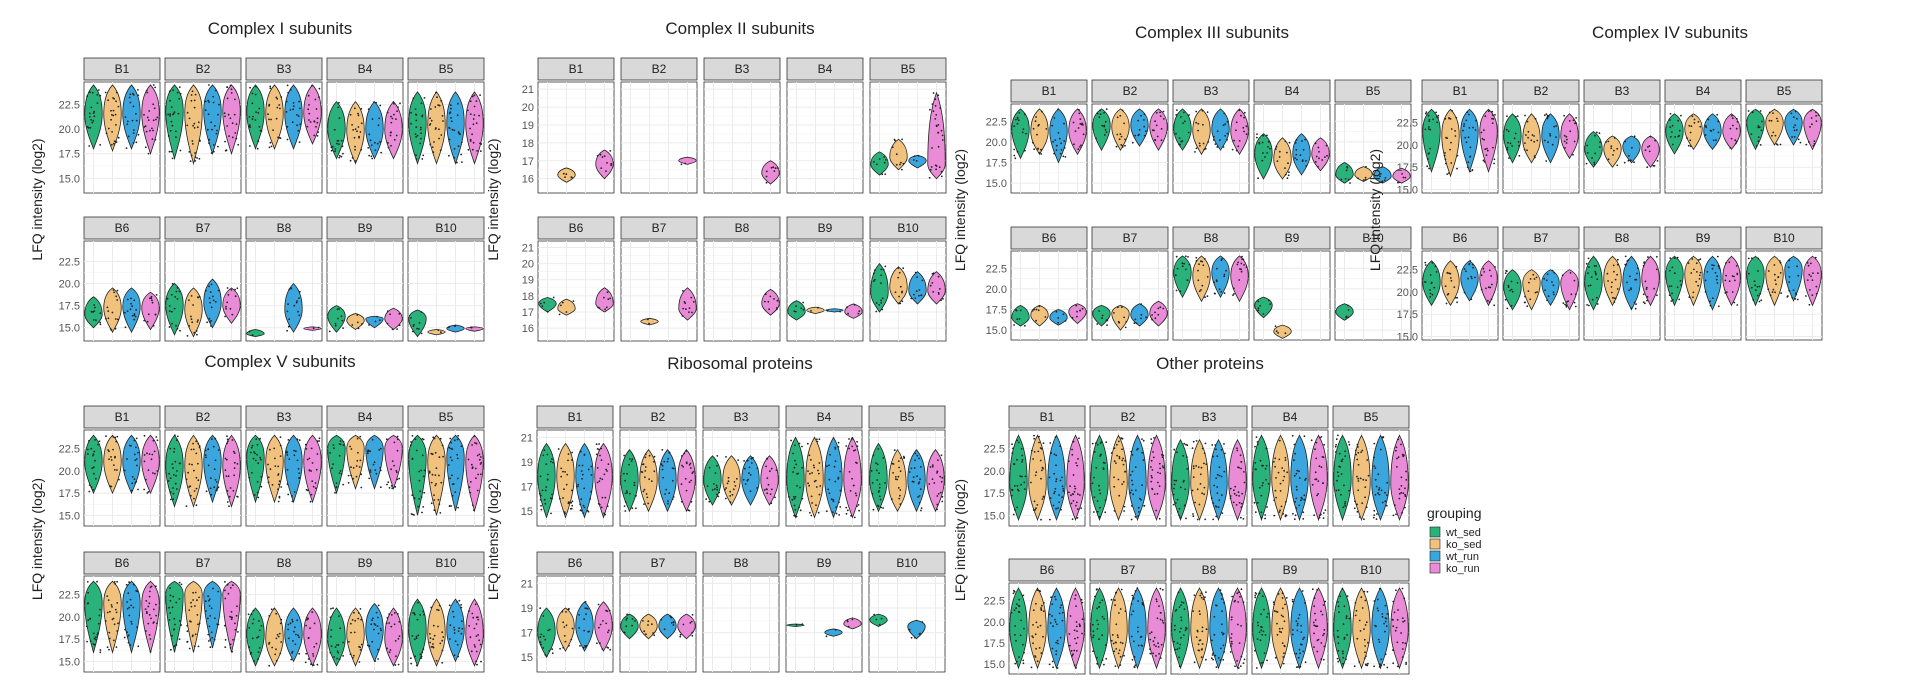 This screenshot has height=682, width=1920. Describe the element at coordinates (1407, 271) in the screenshot. I see `y-tick-label: 22.5` at that location.